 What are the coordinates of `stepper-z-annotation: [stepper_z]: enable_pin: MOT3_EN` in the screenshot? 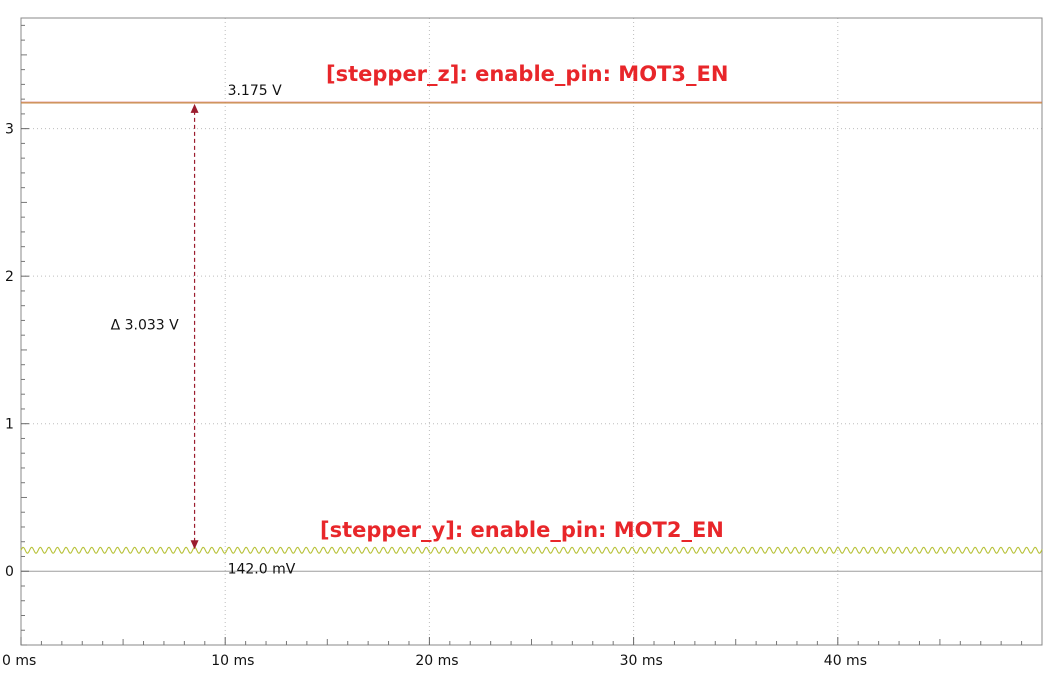 It's located at (527, 74).